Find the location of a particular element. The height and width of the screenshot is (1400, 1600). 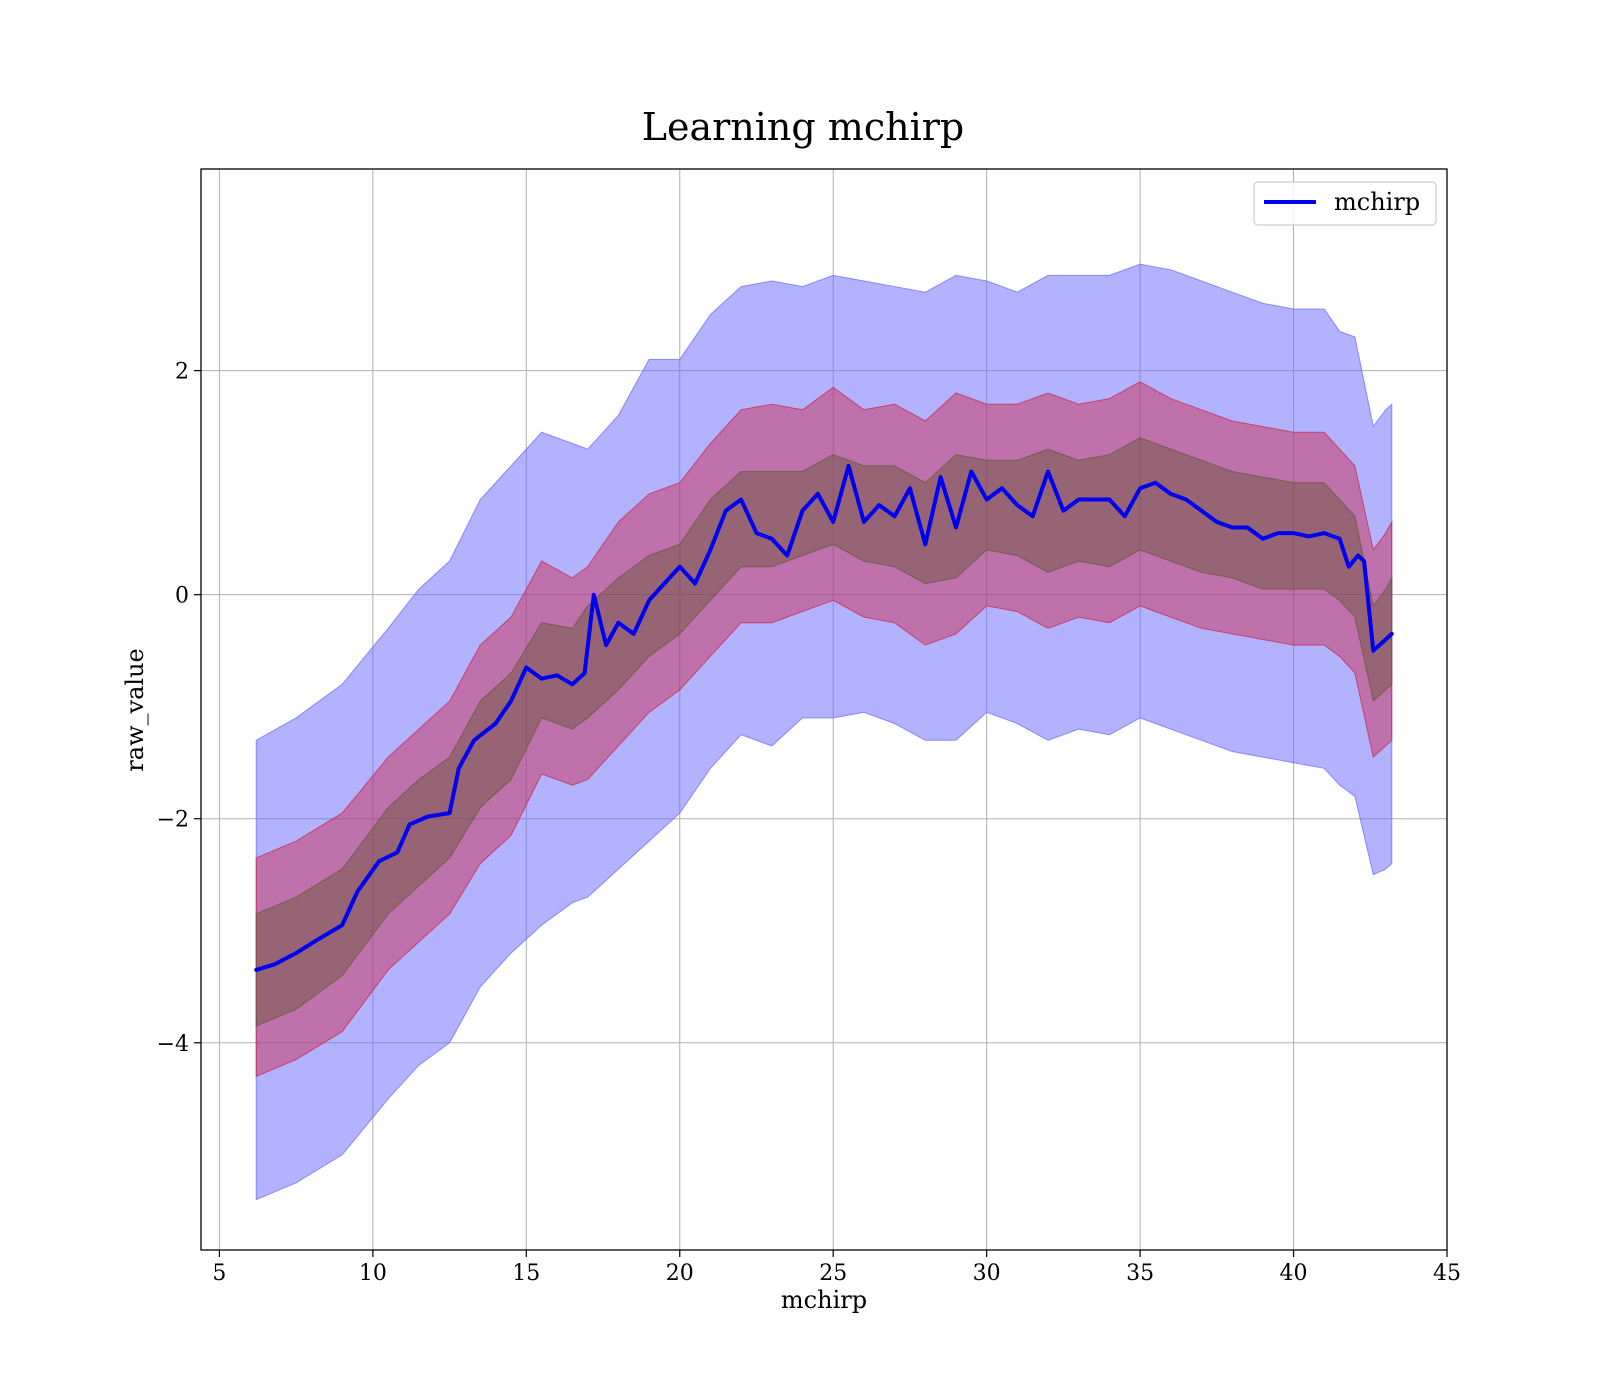

x-tick-label-1: 10 is located at coordinates (373, 1273).